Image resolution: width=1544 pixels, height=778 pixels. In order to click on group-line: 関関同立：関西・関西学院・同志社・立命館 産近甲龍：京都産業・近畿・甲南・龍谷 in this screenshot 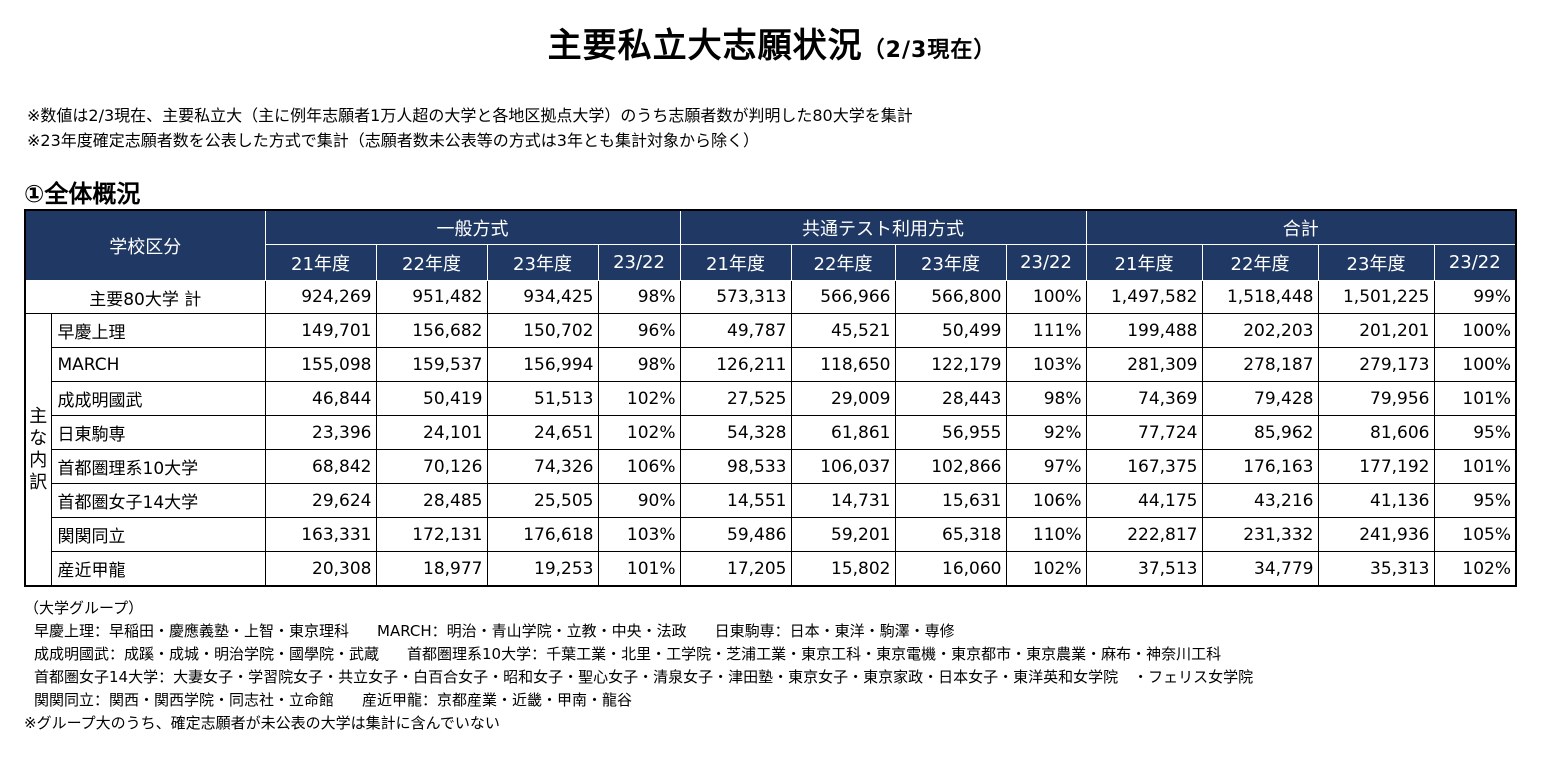, I will do `click(638, 700)`.